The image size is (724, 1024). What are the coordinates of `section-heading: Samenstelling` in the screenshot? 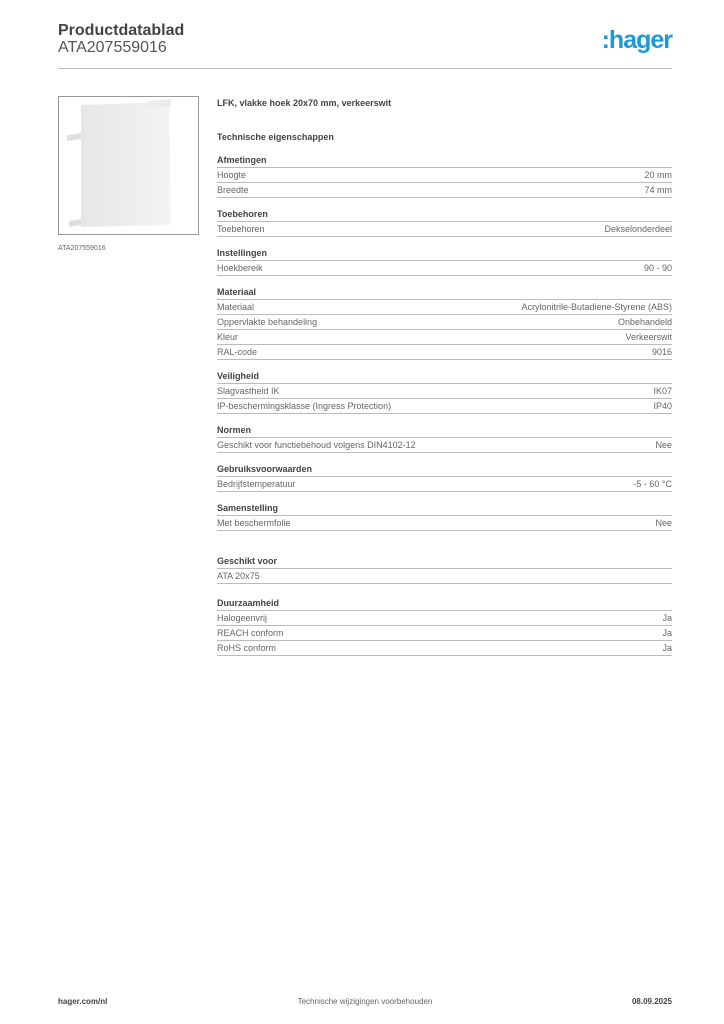 It's located at (444, 509).